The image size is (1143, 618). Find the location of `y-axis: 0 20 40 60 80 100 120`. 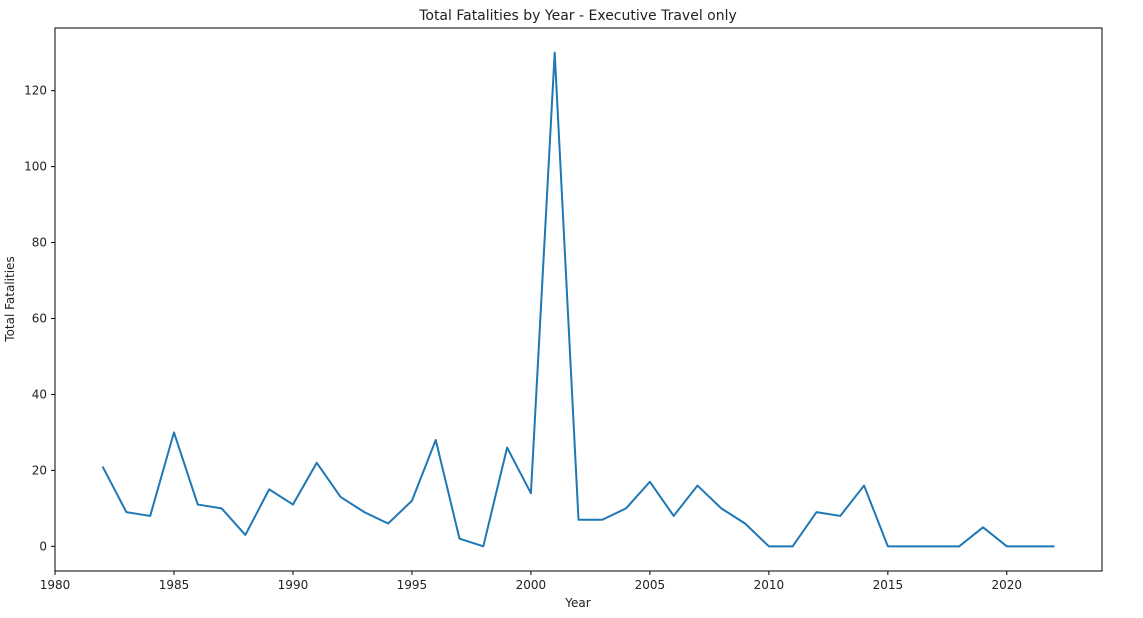

y-axis: 0 20 40 60 80 100 120 is located at coordinates (39, 318).